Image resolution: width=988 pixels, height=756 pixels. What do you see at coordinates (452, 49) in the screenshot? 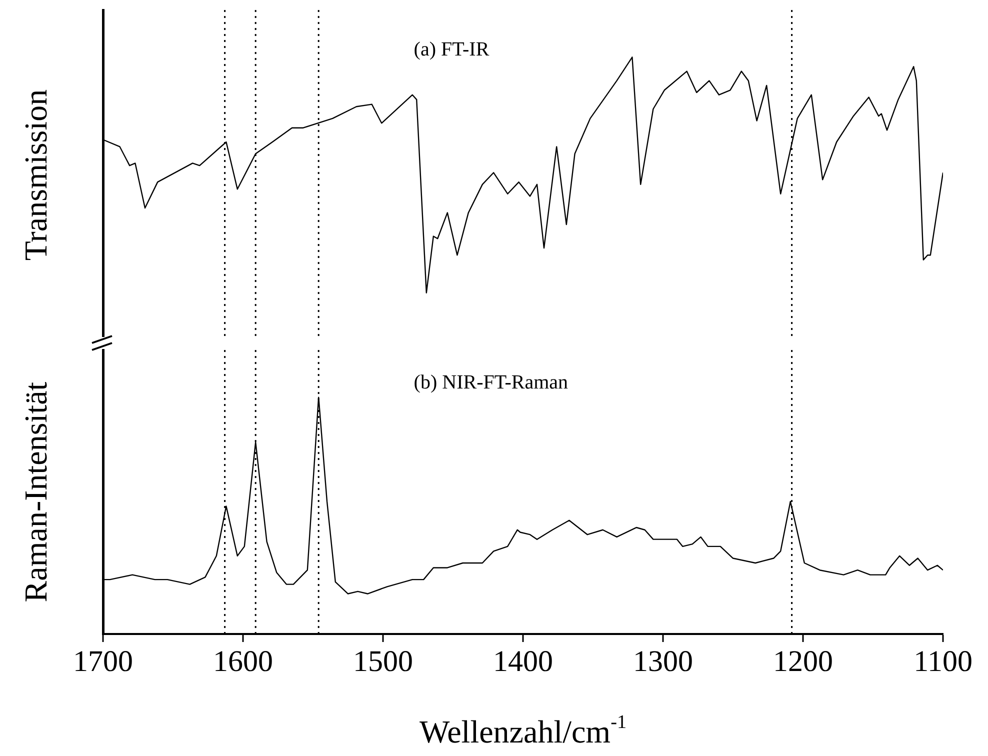
I see `annotation: (a) FT-IR` at bounding box center [452, 49].